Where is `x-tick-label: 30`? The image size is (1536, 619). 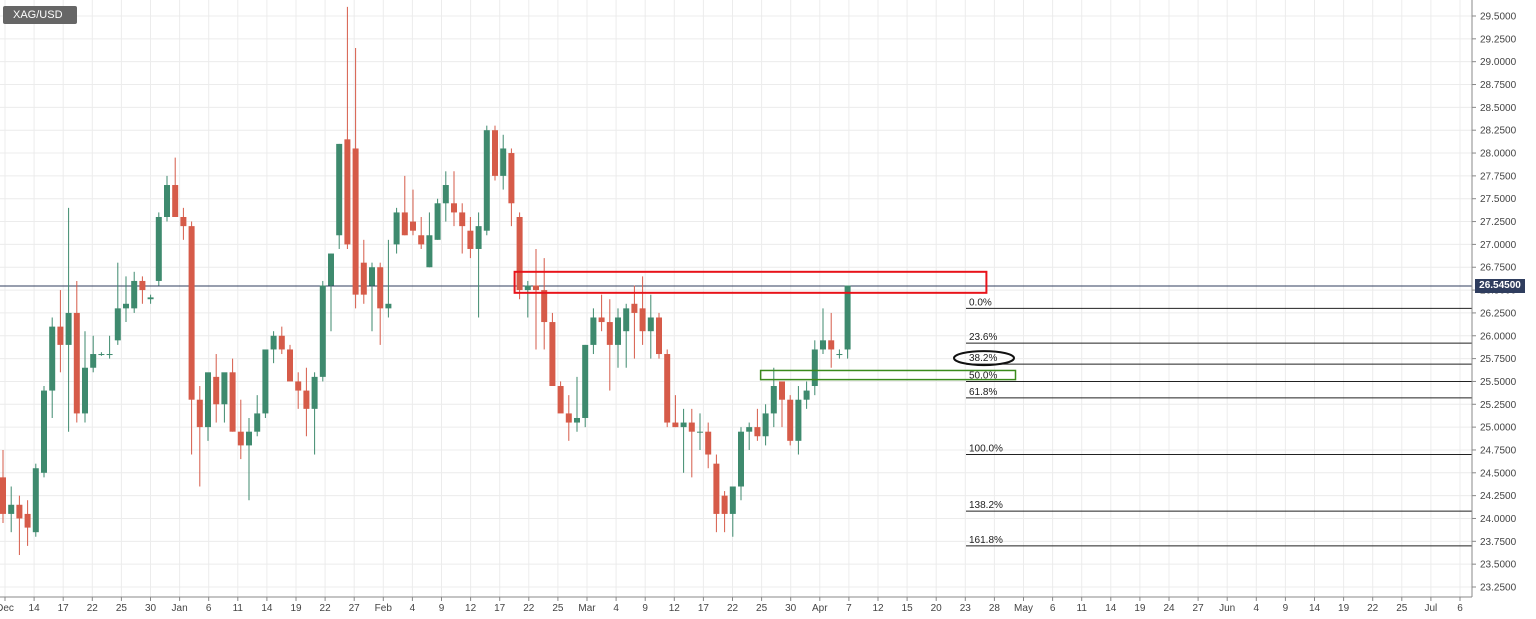
x-tick-label: 30 is located at coordinates (151, 608).